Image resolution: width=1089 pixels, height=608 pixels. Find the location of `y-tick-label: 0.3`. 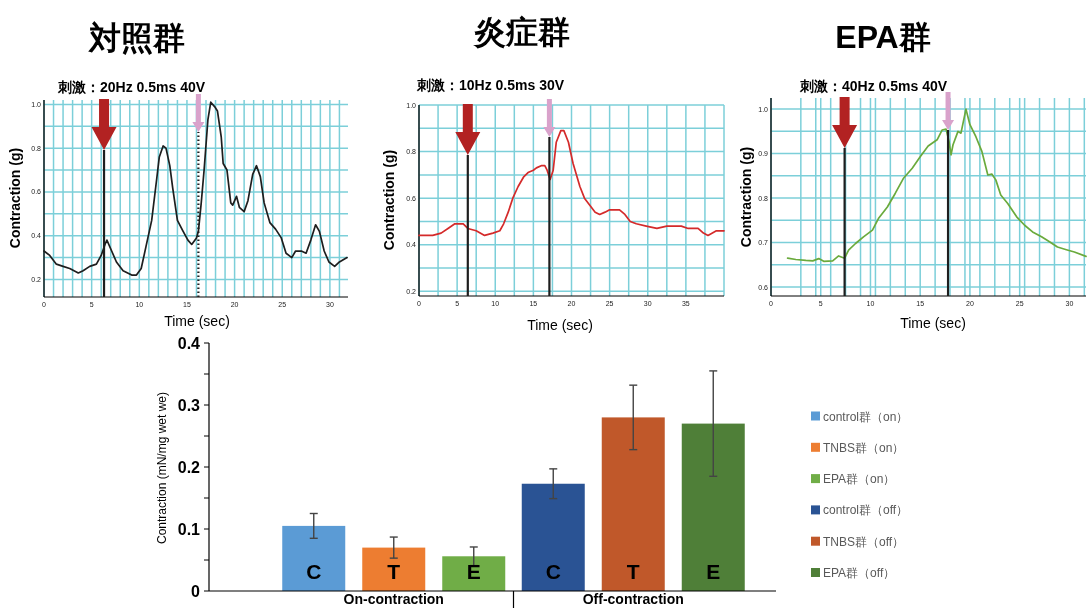

y-tick-label: 0.3 is located at coordinates (189, 405).